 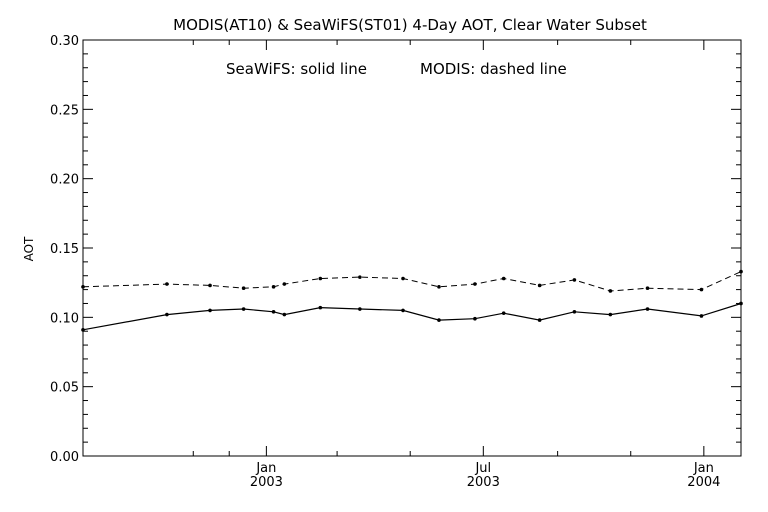 What do you see at coordinates (296, 69) in the screenshot?
I see `legend-seawifs-note: SeaWiFS: solid line` at bounding box center [296, 69].